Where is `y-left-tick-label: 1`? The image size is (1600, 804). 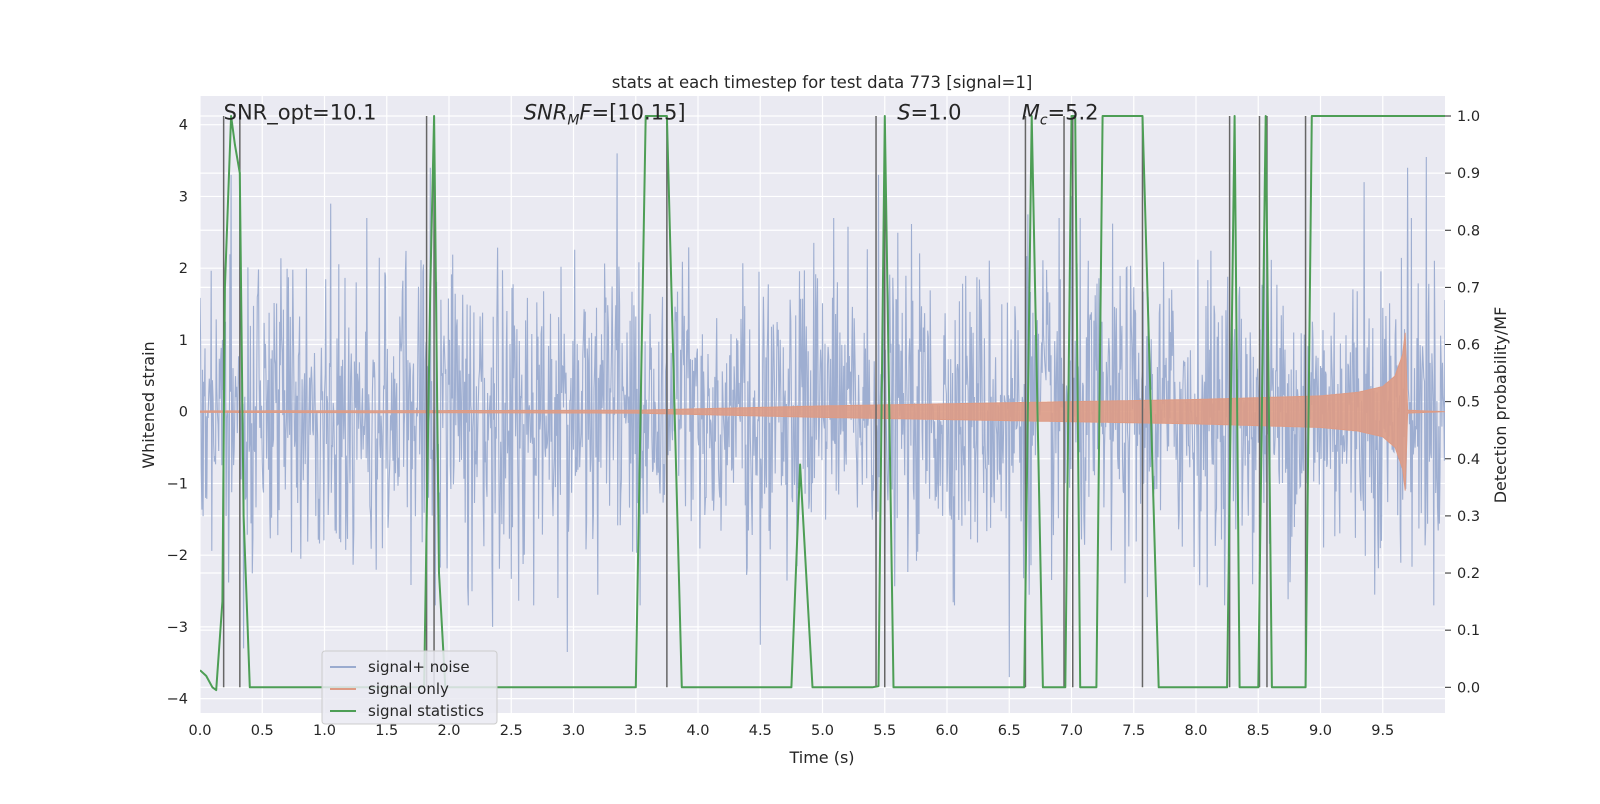 y-left-tick-label: 1 is located at coordinates (183, 341).